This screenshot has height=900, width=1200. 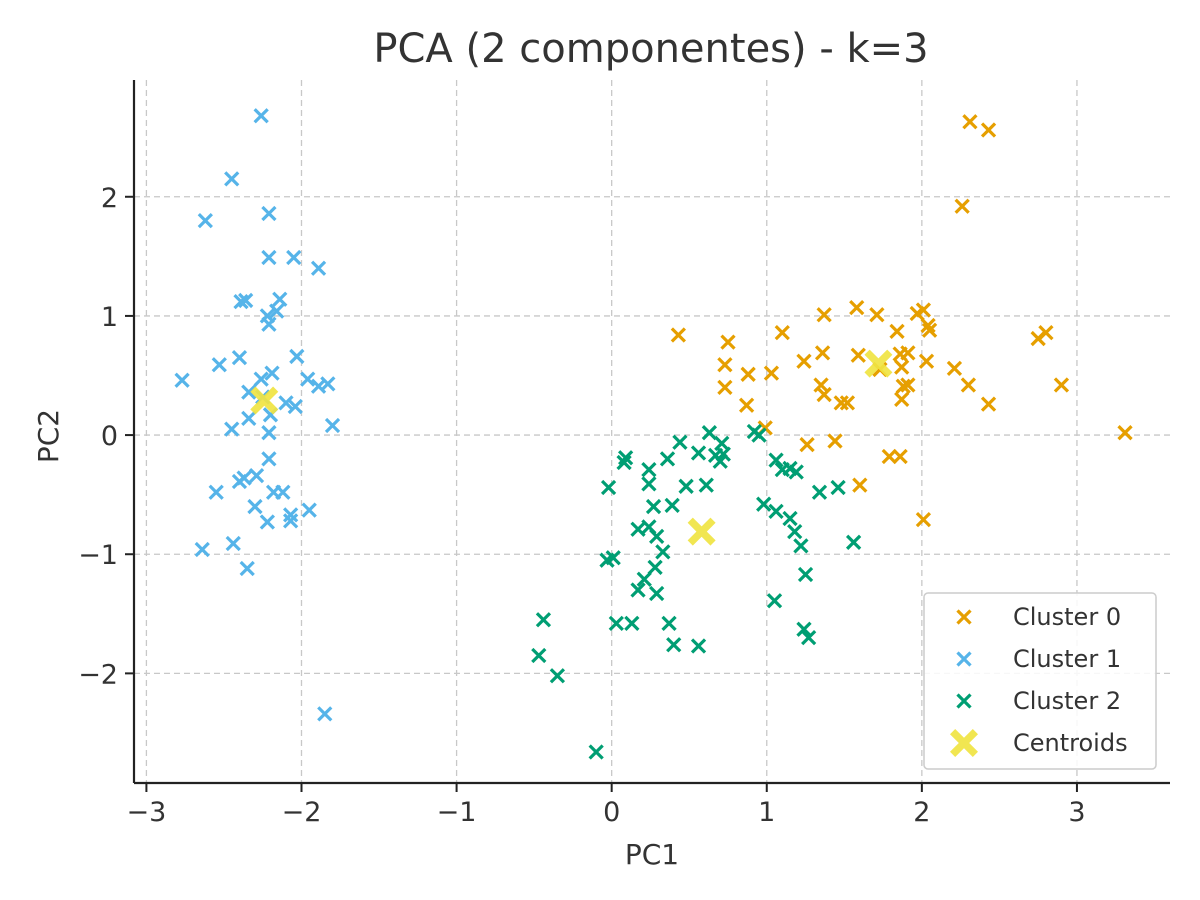 I want to click on x-axis-label: PC1, so click(x=652, y=854).